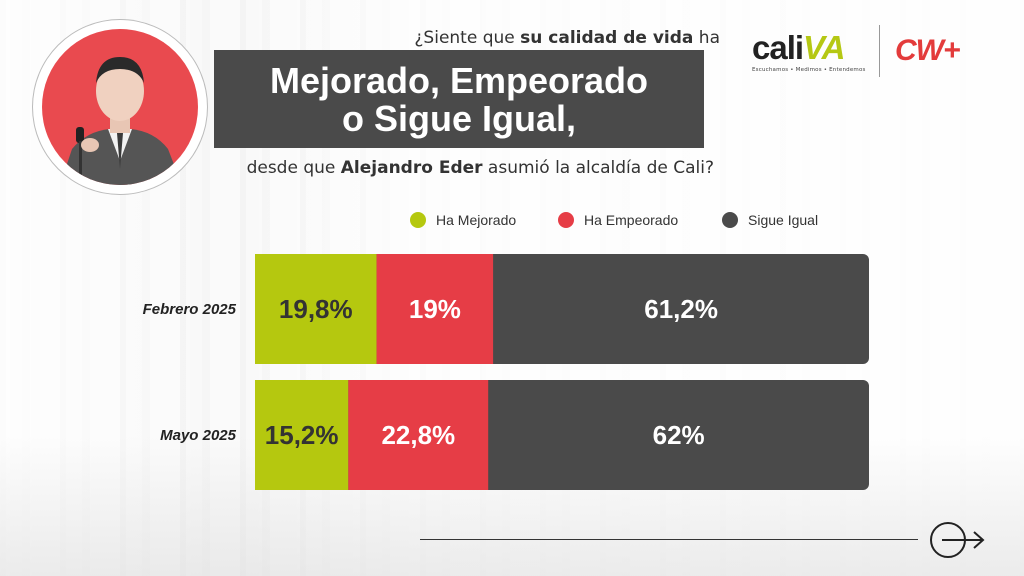  I want to click on avatar, so click(120, 107).